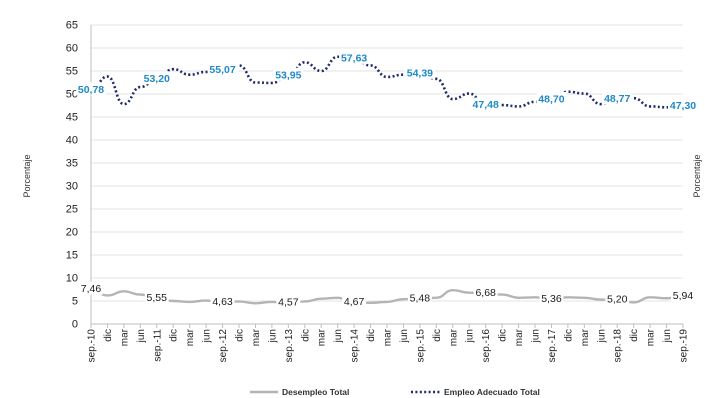 Image resolution: width=705 pixels, height=398 pixels. I want to click on y-tick-label: 60, so click(72, 49).